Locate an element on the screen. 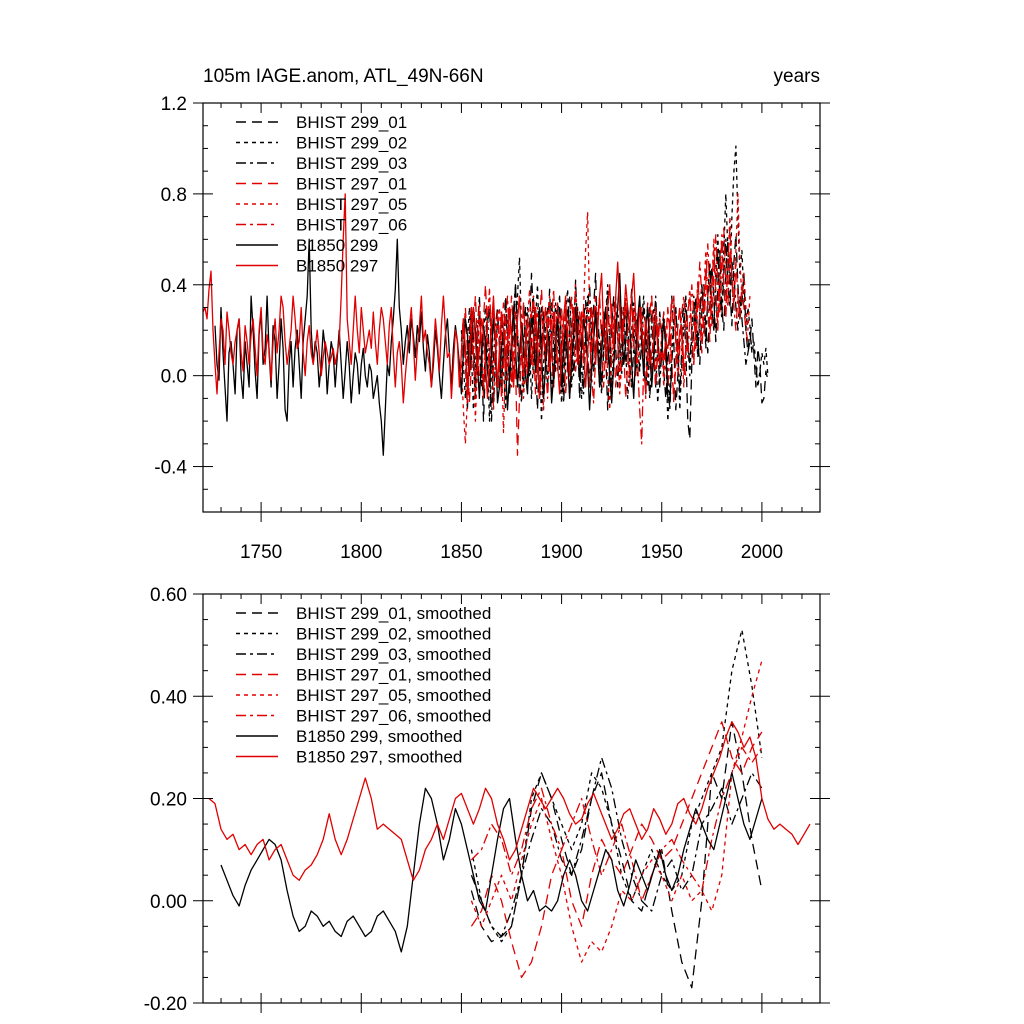 This screenshot has height=1024, width=1024. panel1-y-tick-label-0: -0.4 is located at coordinates (170, 468).